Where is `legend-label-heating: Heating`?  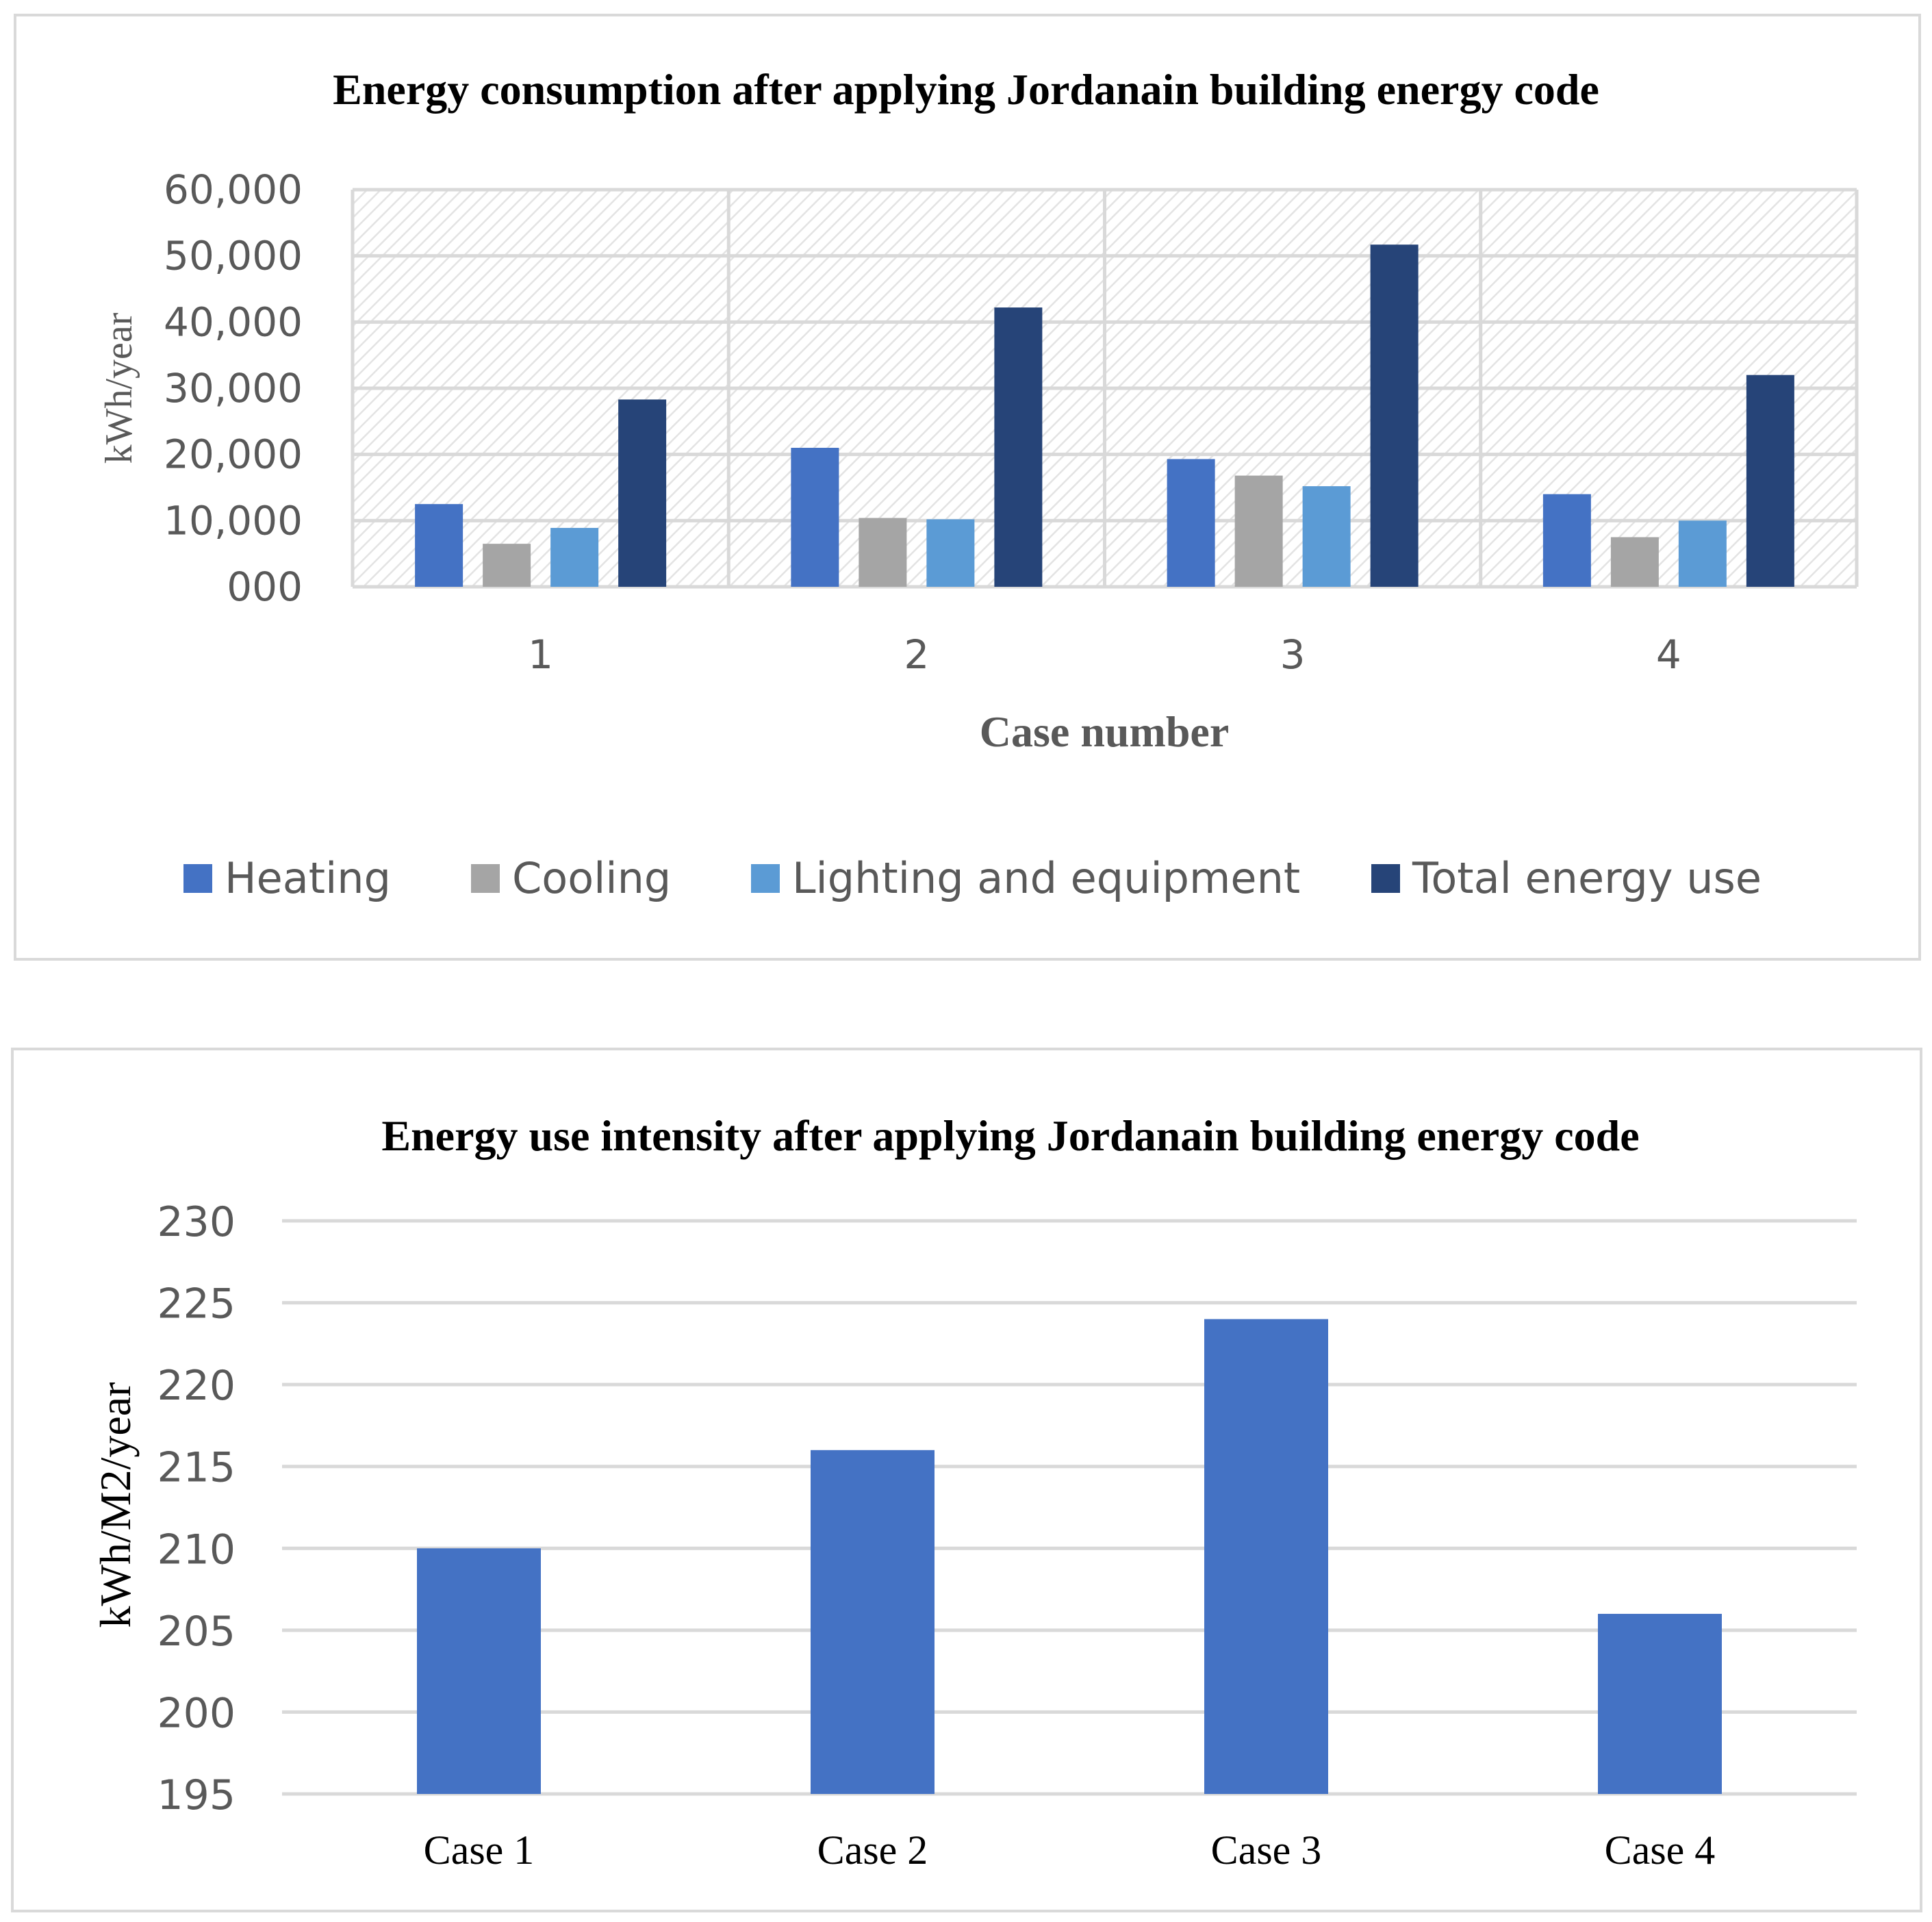
legend-label-heating: Heating is located at coordinates (308, 878).